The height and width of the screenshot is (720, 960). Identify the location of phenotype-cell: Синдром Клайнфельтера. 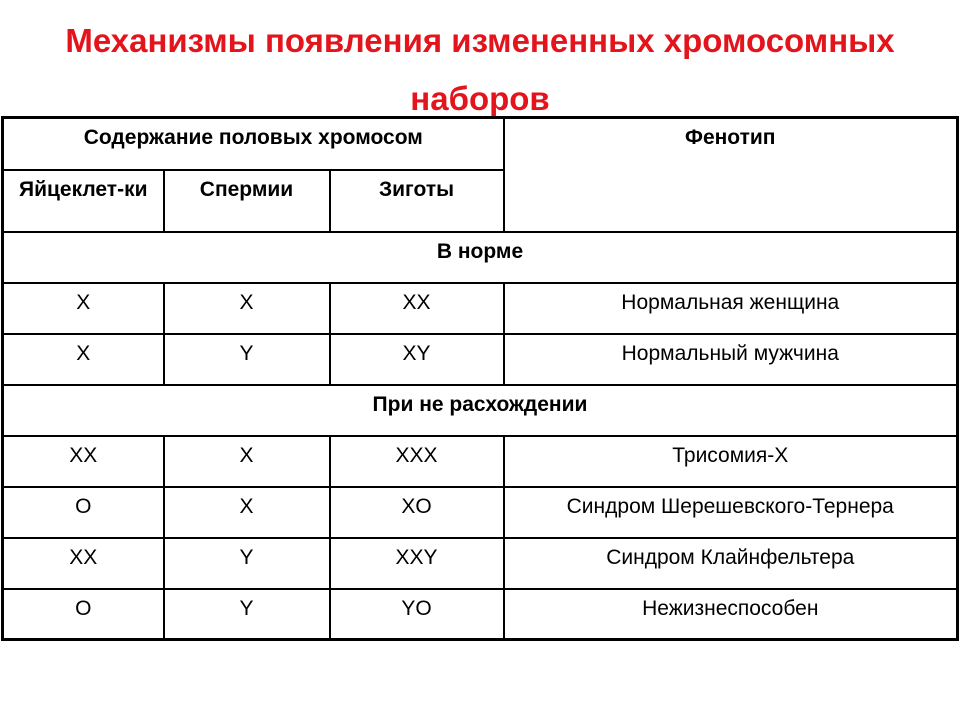
(730, 563).